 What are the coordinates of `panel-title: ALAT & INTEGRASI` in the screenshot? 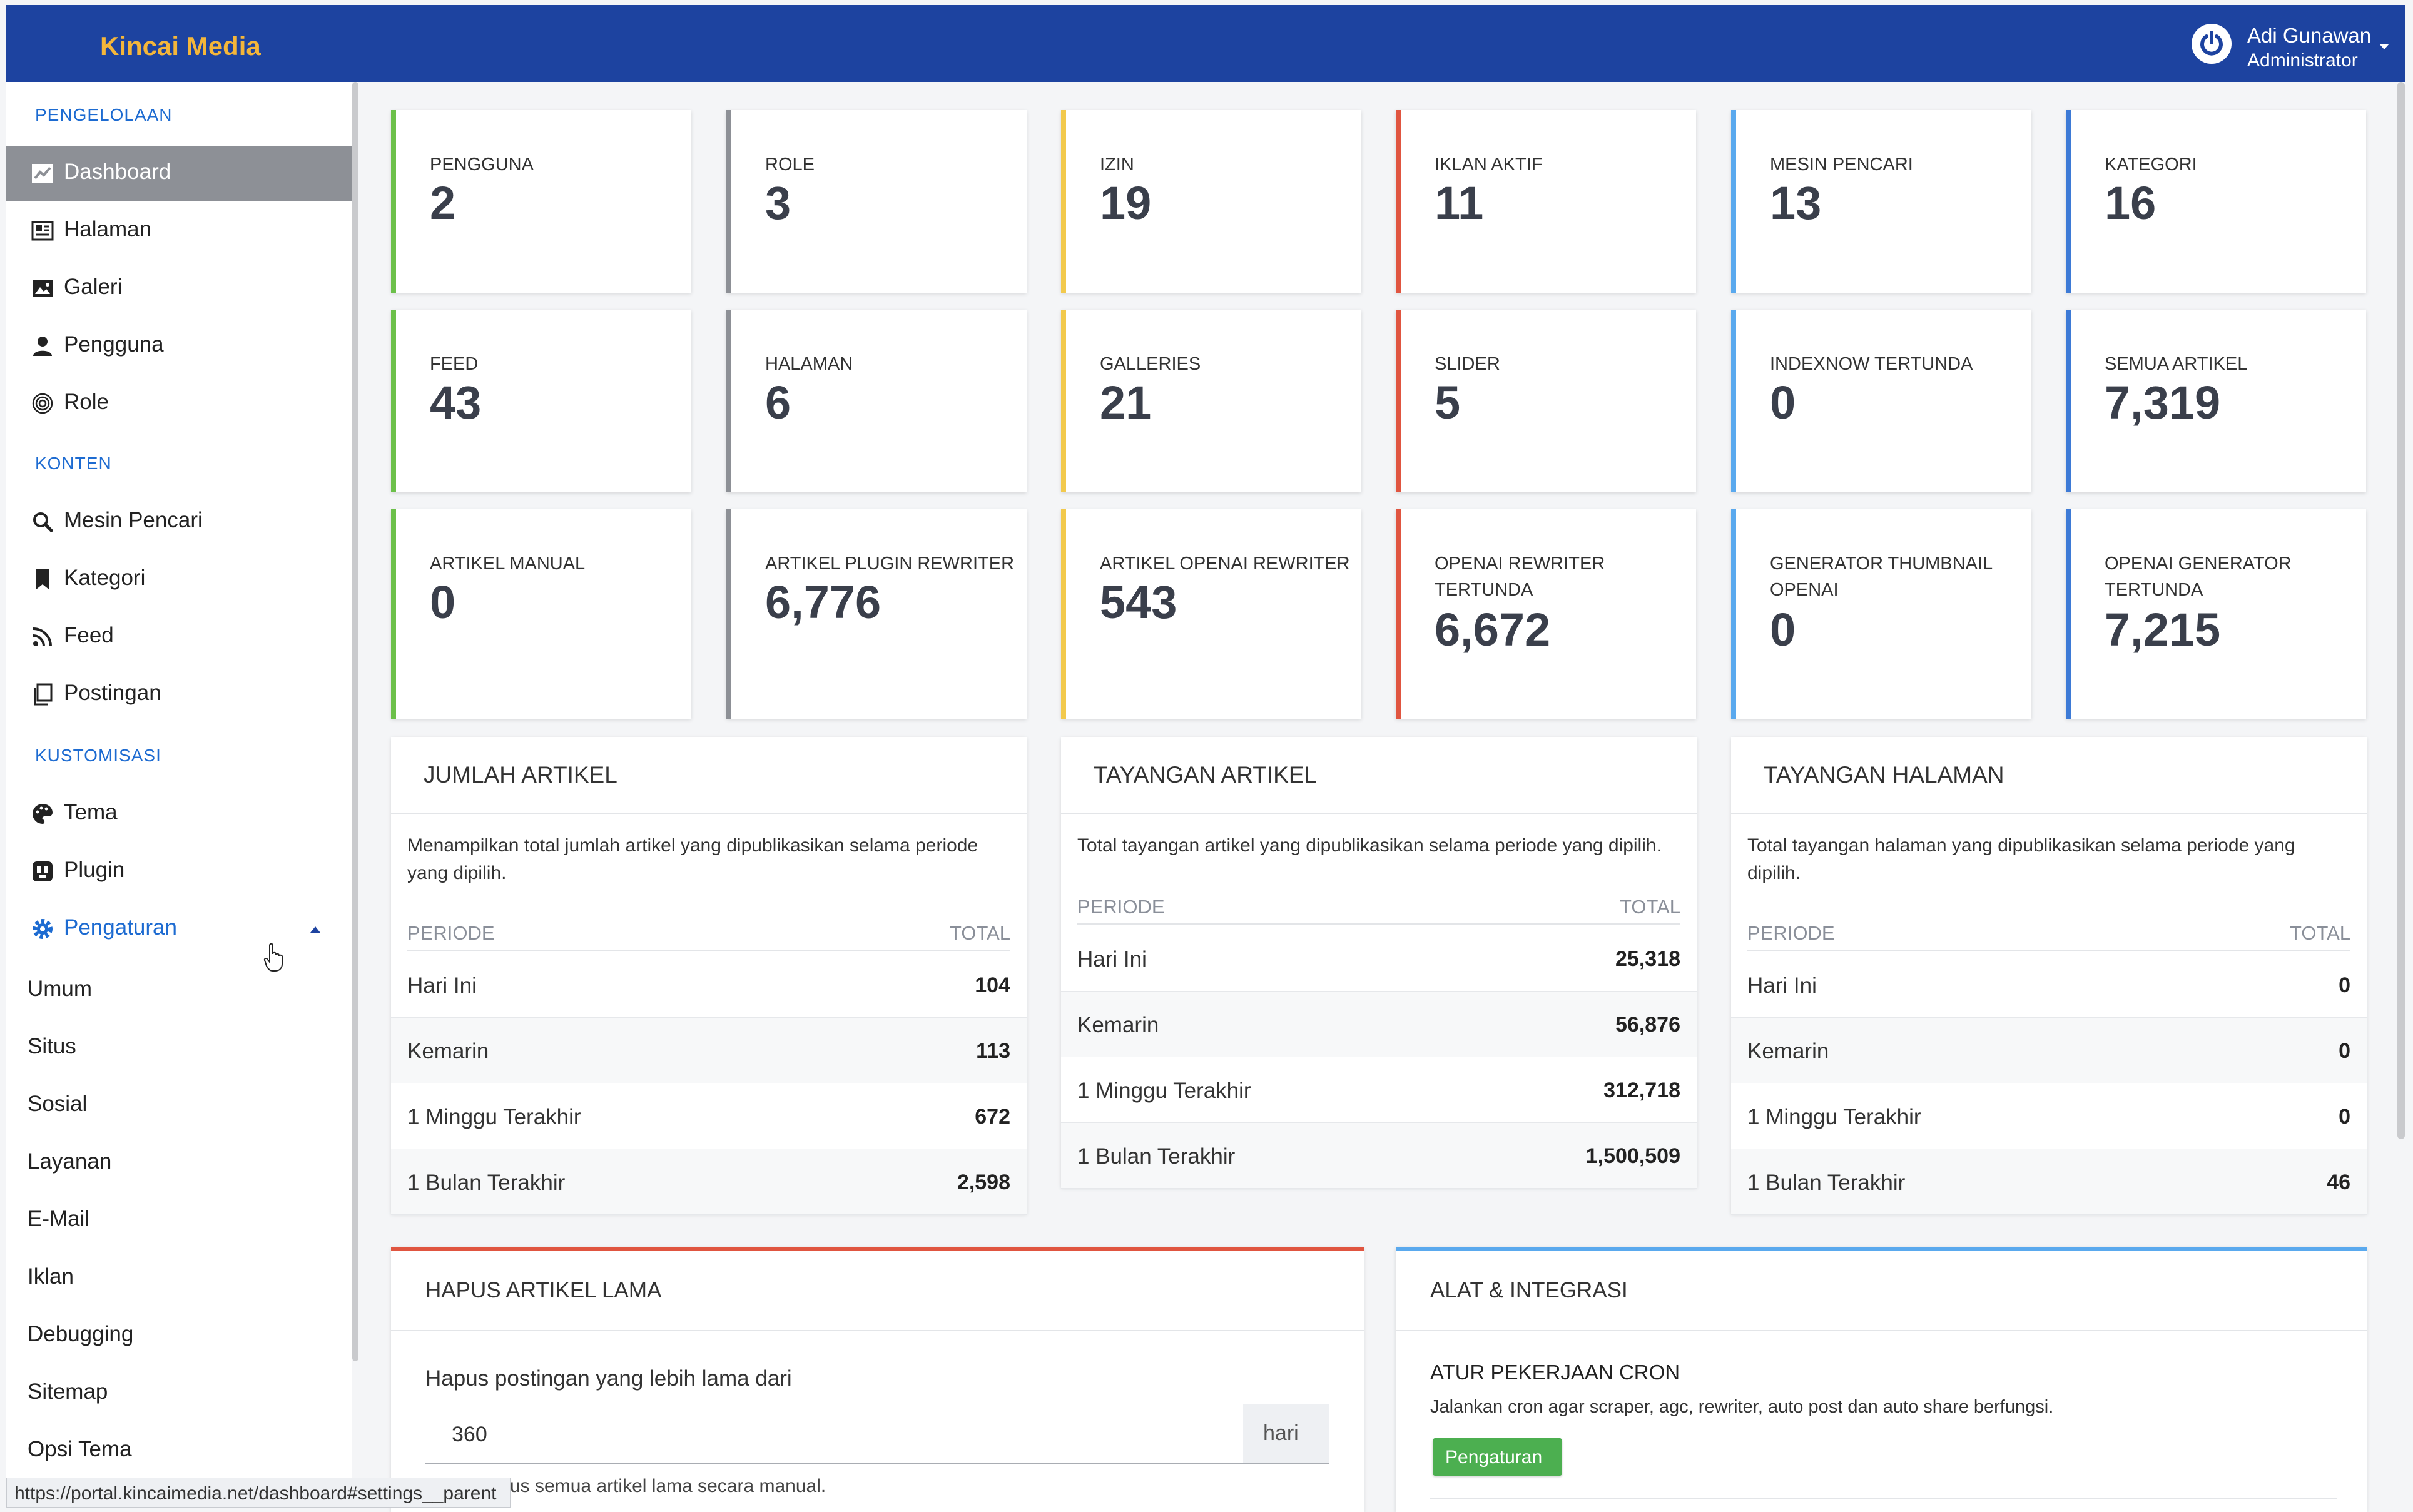 It's located at (1529, 1290).